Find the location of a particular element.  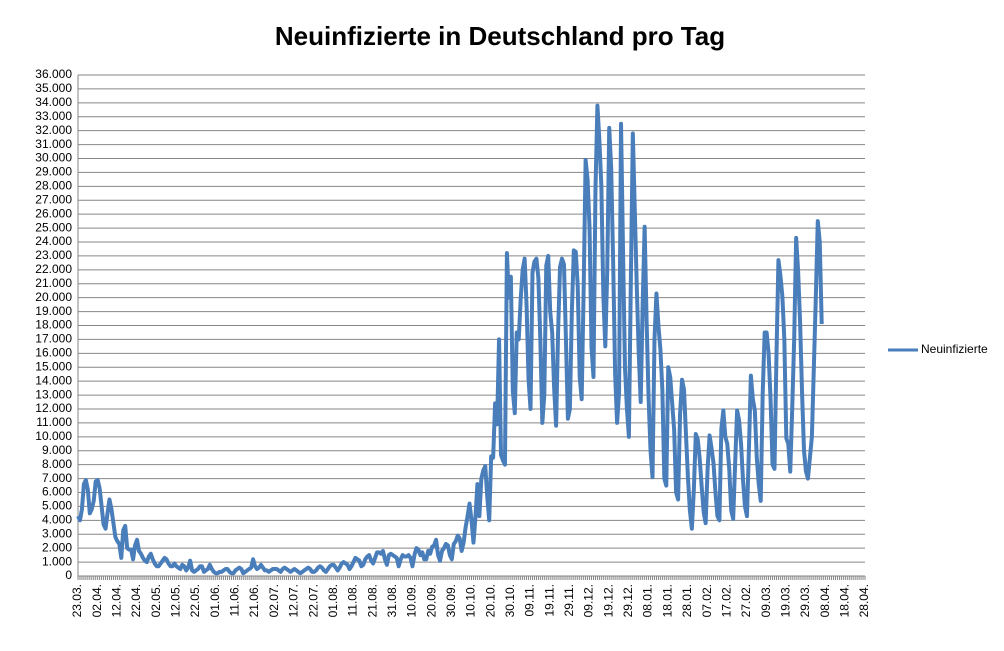

x-tick-label: 29.12. is located at coordinates (628, 600).